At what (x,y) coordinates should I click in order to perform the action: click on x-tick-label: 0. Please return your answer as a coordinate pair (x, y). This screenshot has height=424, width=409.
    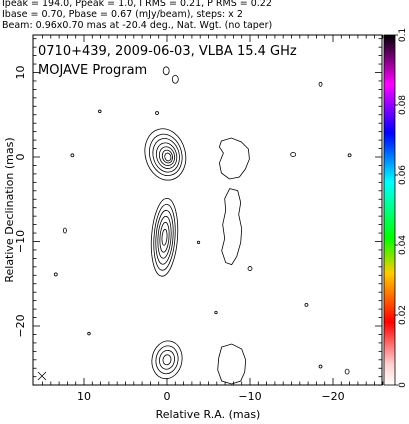
    Looking at the image, I should click on (167, 396).